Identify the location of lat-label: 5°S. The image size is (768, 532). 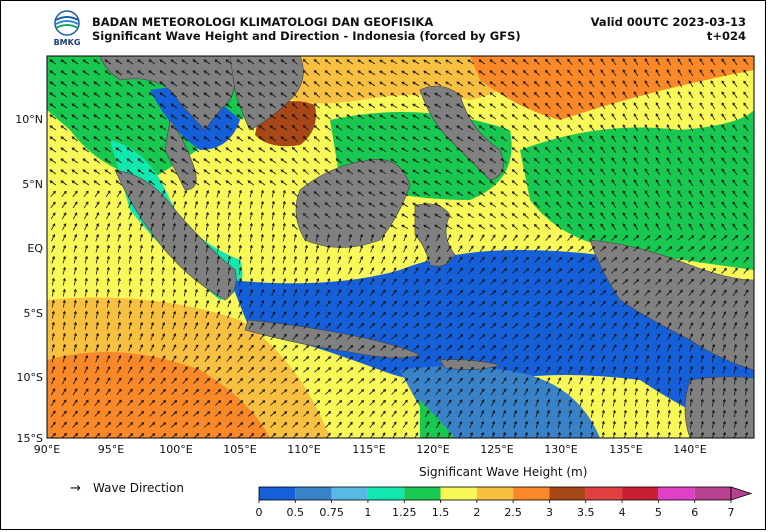
(33, 313).